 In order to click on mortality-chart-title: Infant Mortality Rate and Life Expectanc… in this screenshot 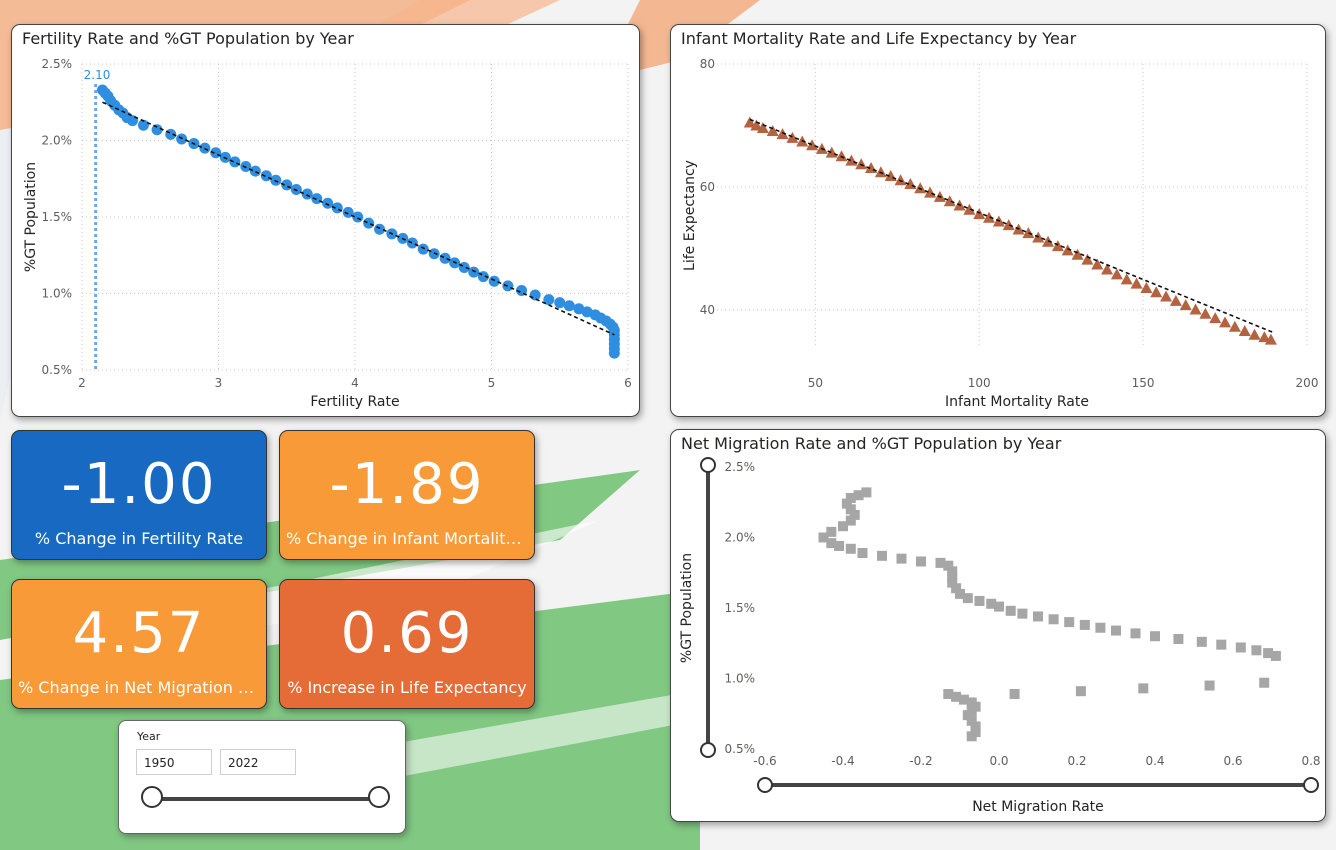, I will do `click(879, 38)`.